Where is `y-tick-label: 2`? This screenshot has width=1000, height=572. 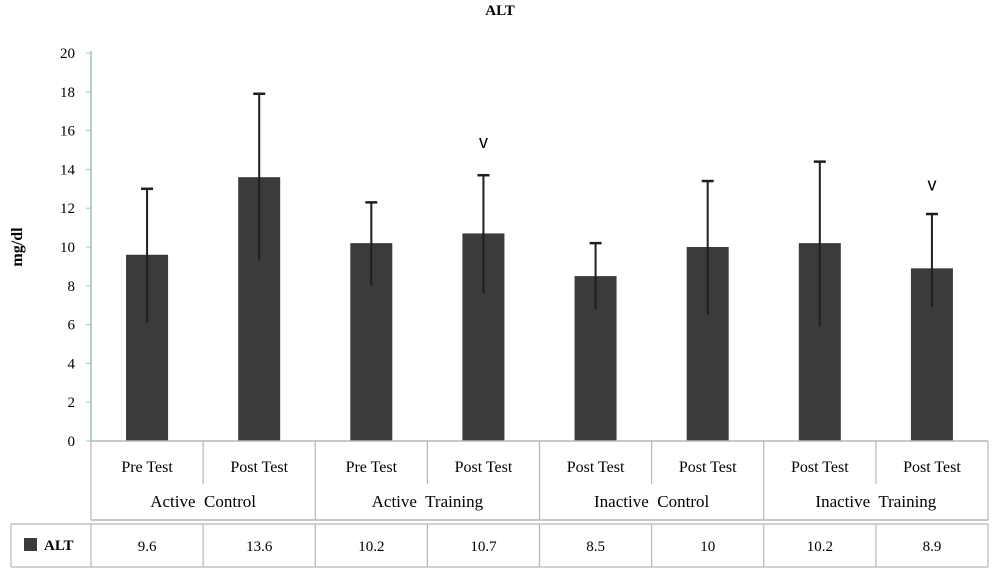
y-tick-label: 2 is located at coordinates (72, 403).